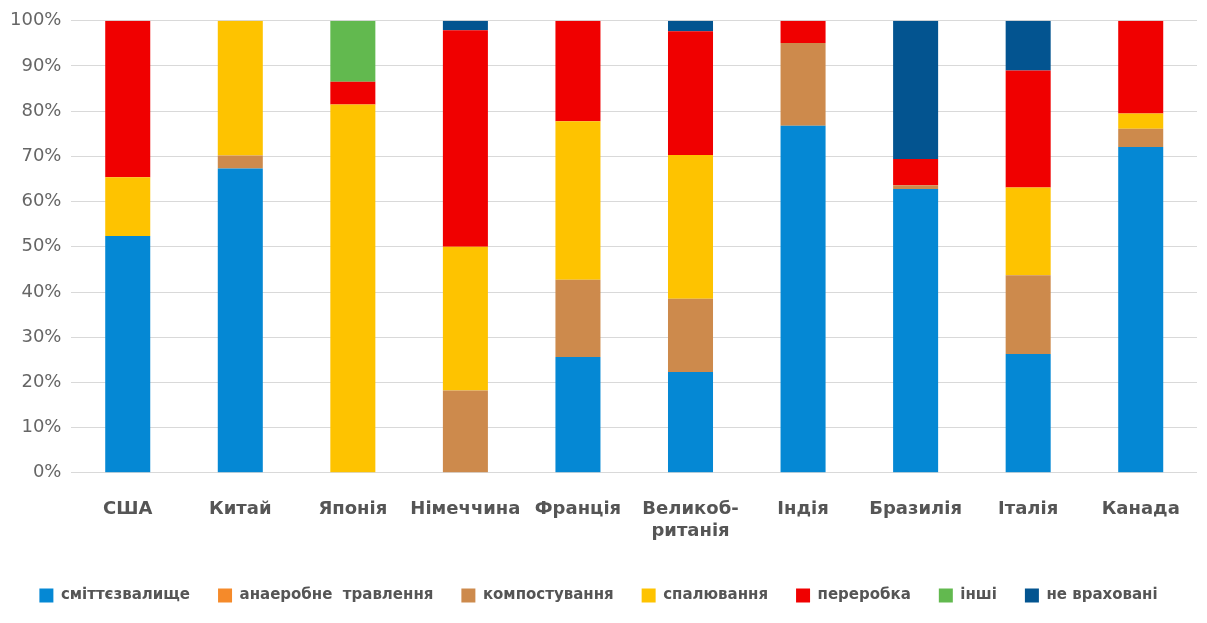  What do you see at coordinates (803, 508) in the screenshot?
I see `x-tick-label: Індія` at bounding box center [803, 508].